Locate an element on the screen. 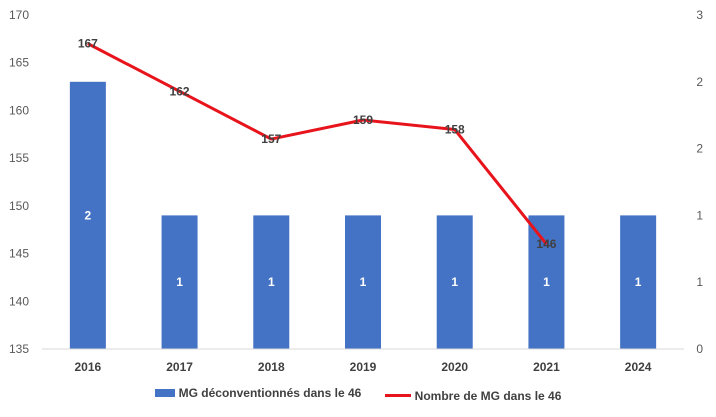  legend-item-line: Nombre de MG dans le 46 is located at coordinates (473, 395).